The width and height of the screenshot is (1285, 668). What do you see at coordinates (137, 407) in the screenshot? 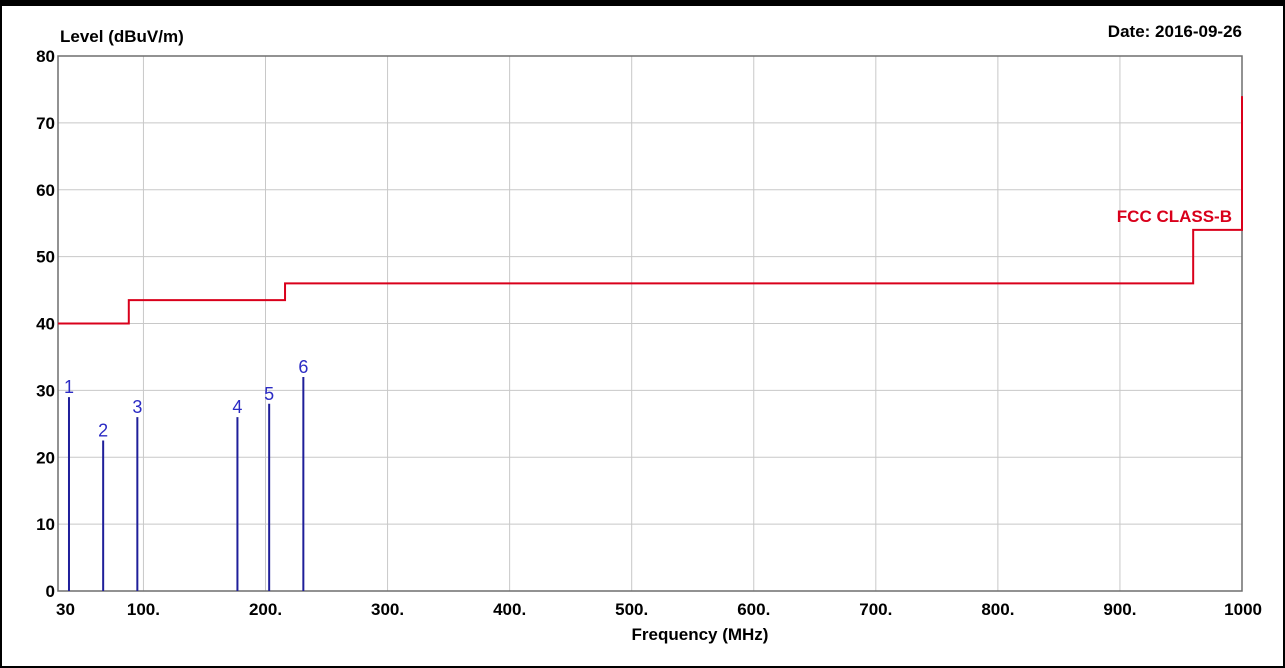
I see `peak-label-3: 3` at bounding box center [137, 407].